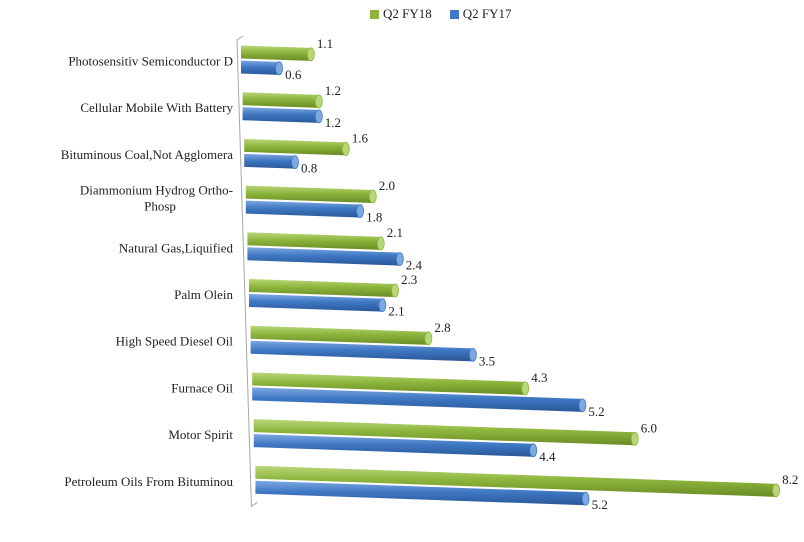  I want to click on data-label-q2-fy18-9: 8.2, so click(790, 479).